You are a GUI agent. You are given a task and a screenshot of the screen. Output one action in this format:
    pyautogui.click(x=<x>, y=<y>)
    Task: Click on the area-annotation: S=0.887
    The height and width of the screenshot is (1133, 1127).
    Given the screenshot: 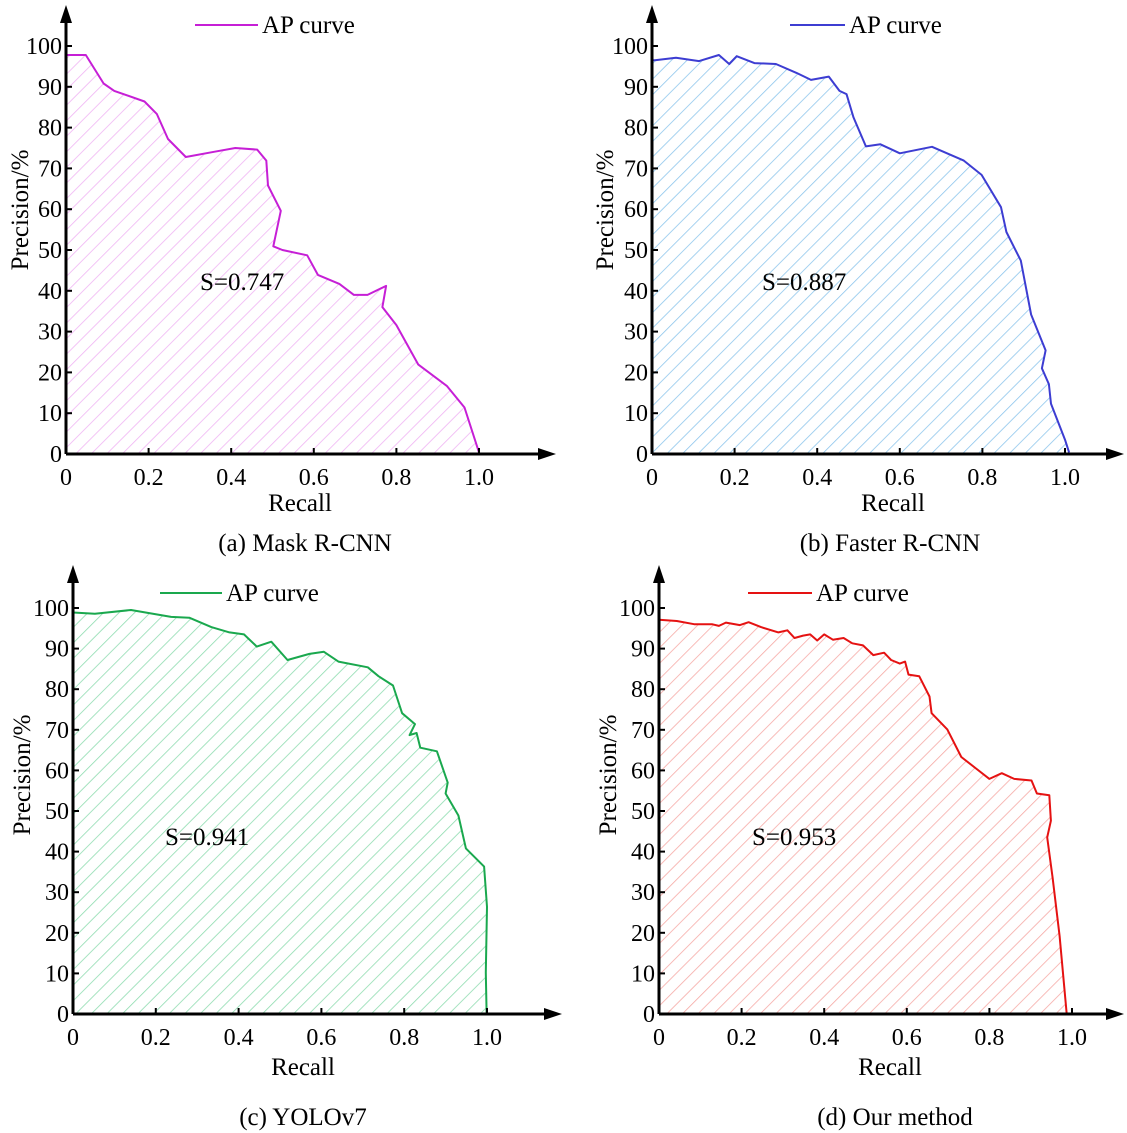 What is the action you would take?
    pyautogui.click(x=804, y=282)
    